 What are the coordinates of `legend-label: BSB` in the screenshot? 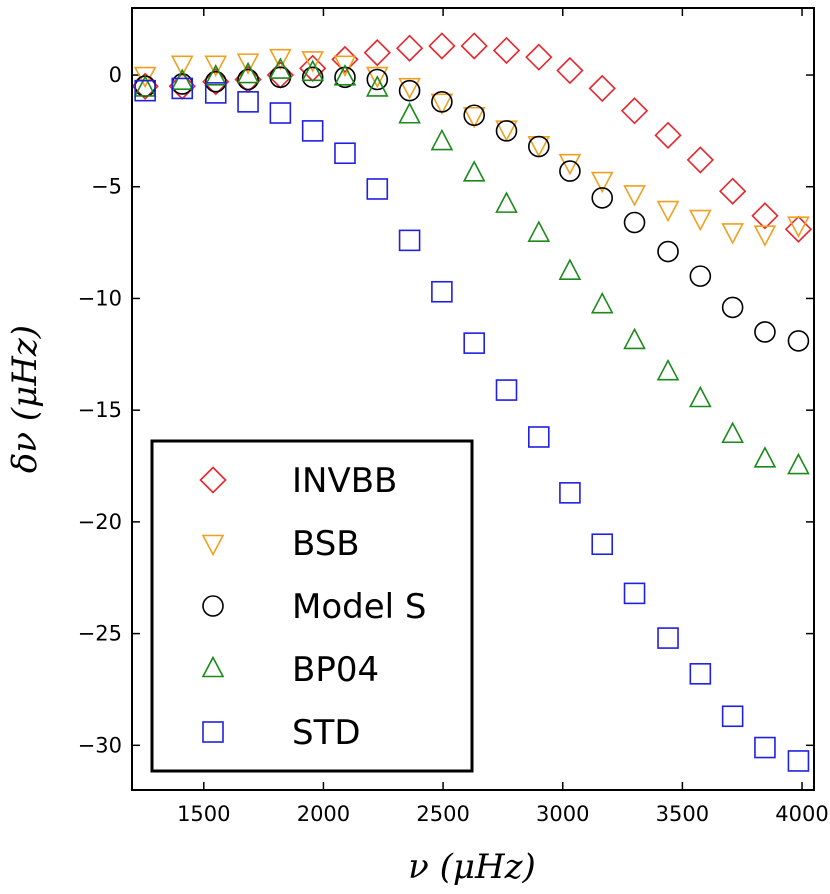 It's located at (326, 544).